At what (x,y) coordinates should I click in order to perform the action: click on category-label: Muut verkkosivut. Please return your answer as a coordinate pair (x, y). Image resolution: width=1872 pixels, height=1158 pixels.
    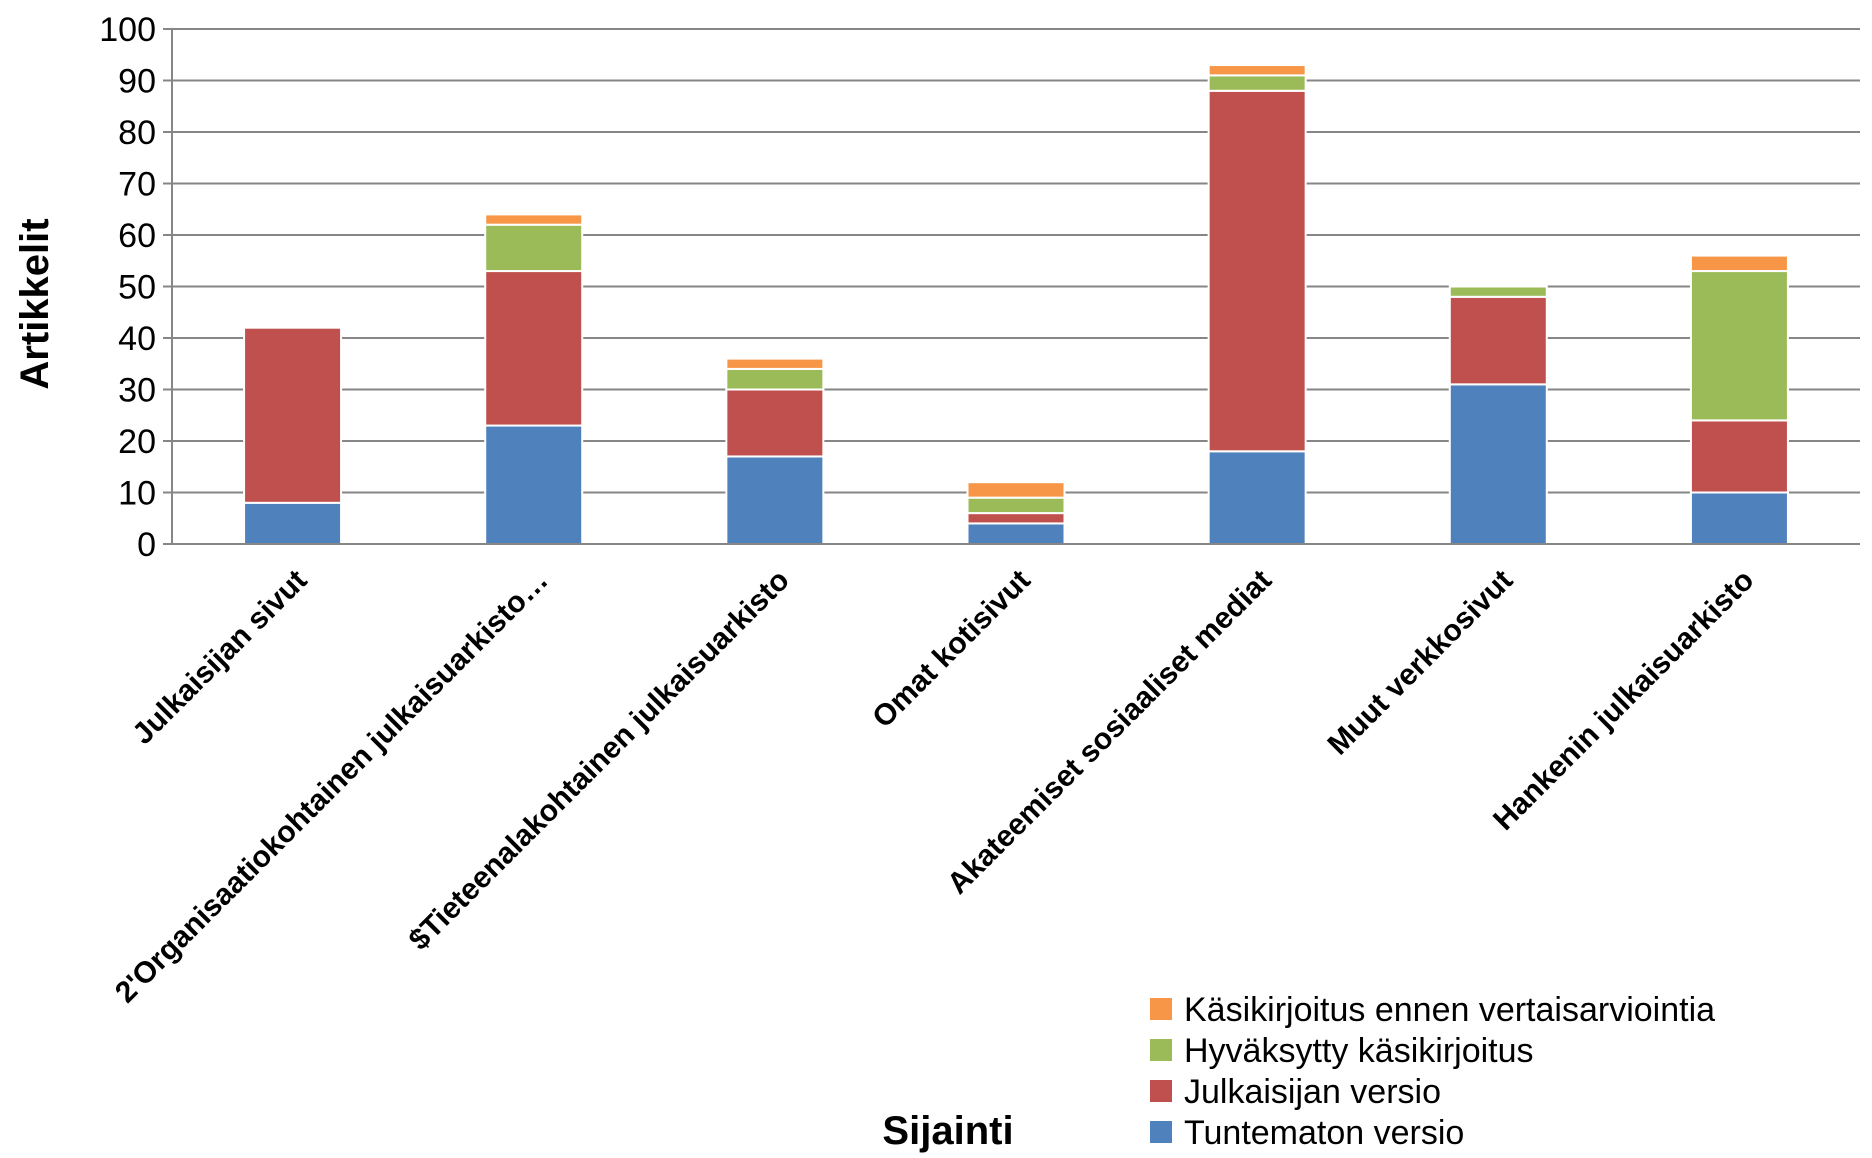
    Looking at the image, I should click on (1420, 663).